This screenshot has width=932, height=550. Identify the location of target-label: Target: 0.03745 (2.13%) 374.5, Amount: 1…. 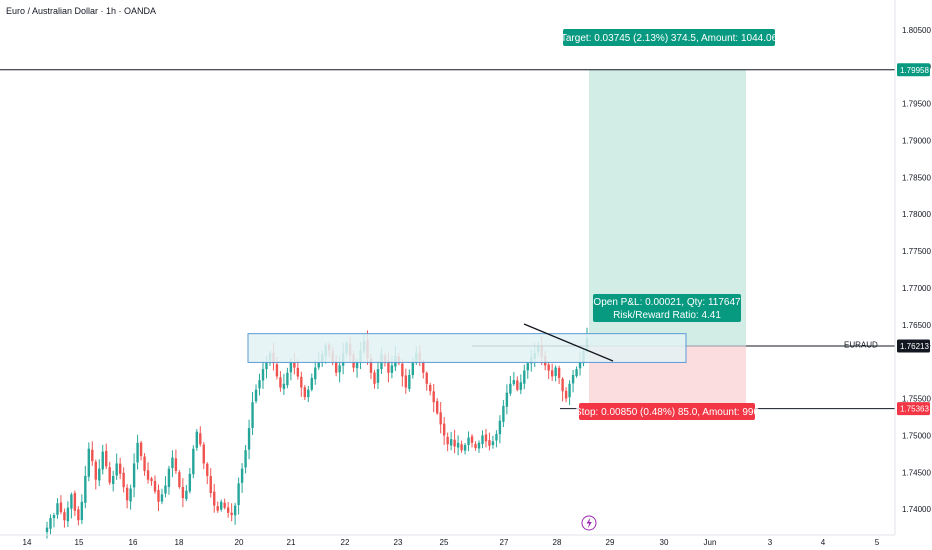
(669, 38).